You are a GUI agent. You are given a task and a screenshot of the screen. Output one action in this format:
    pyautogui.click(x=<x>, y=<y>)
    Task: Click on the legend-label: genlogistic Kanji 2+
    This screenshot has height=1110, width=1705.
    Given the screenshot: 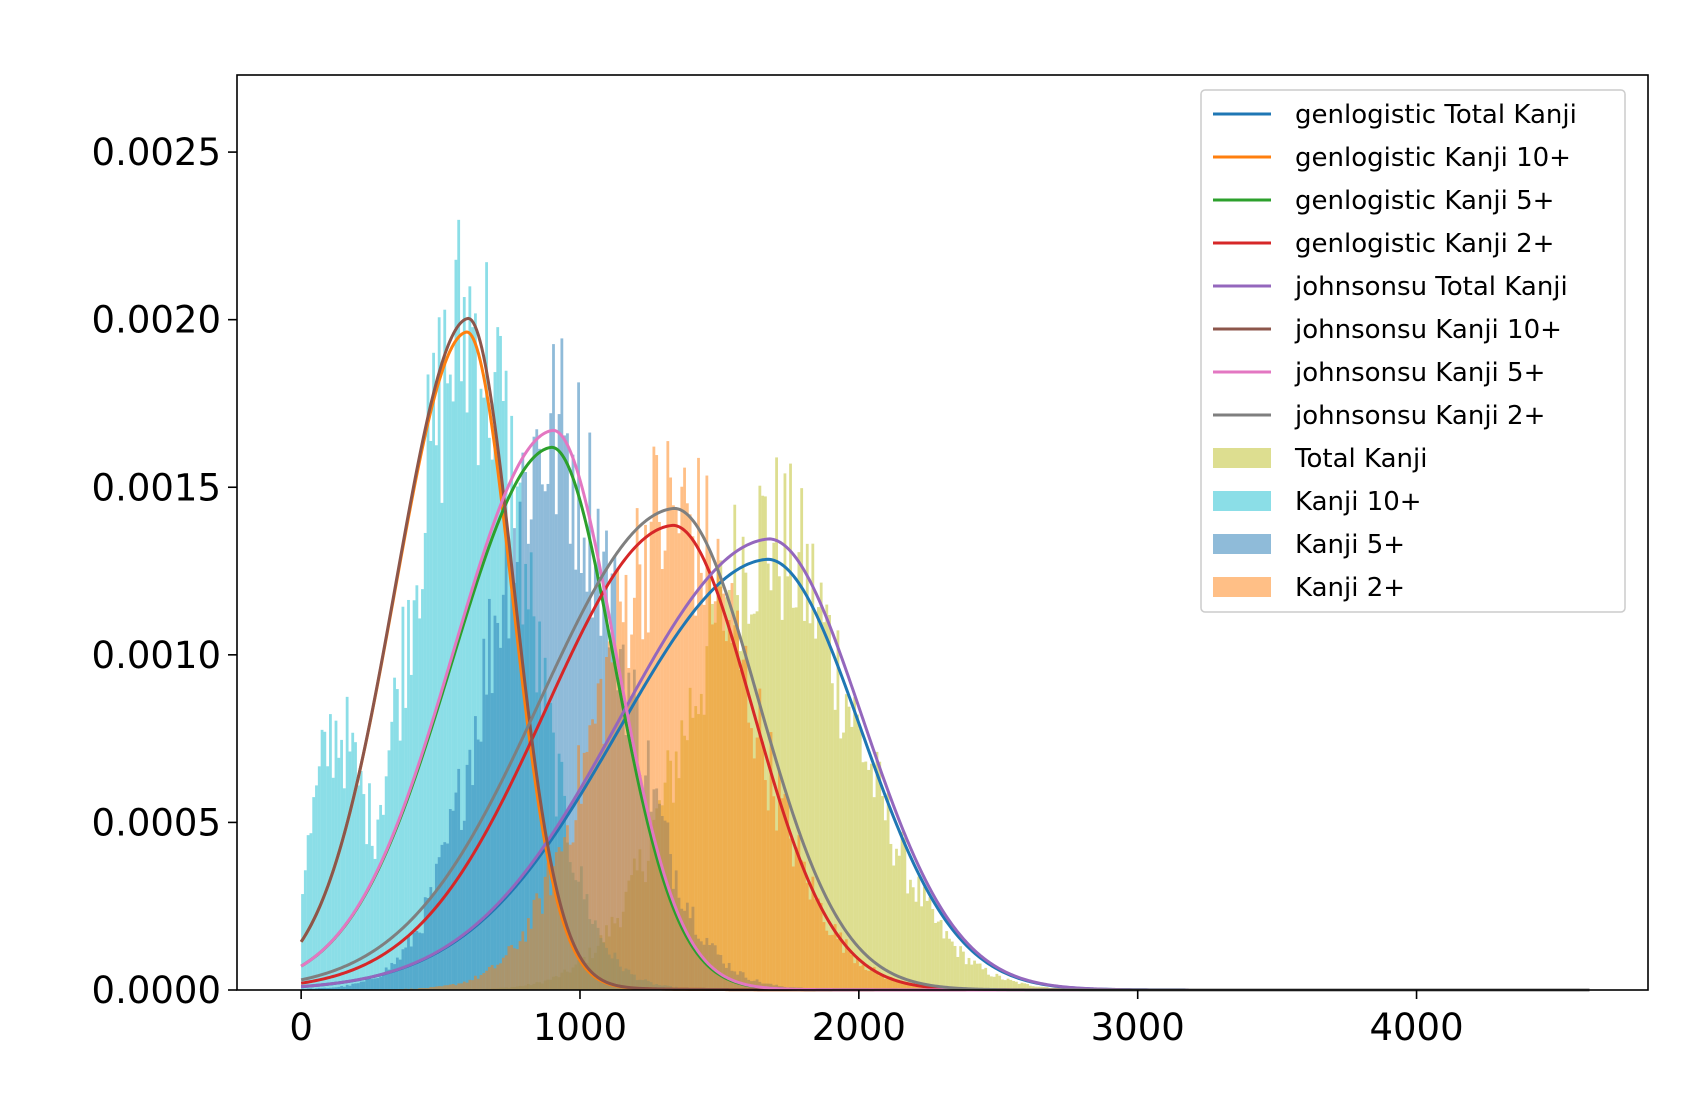 What is the action you would take?
    pyautogui.click(x=1424, y=244)
    